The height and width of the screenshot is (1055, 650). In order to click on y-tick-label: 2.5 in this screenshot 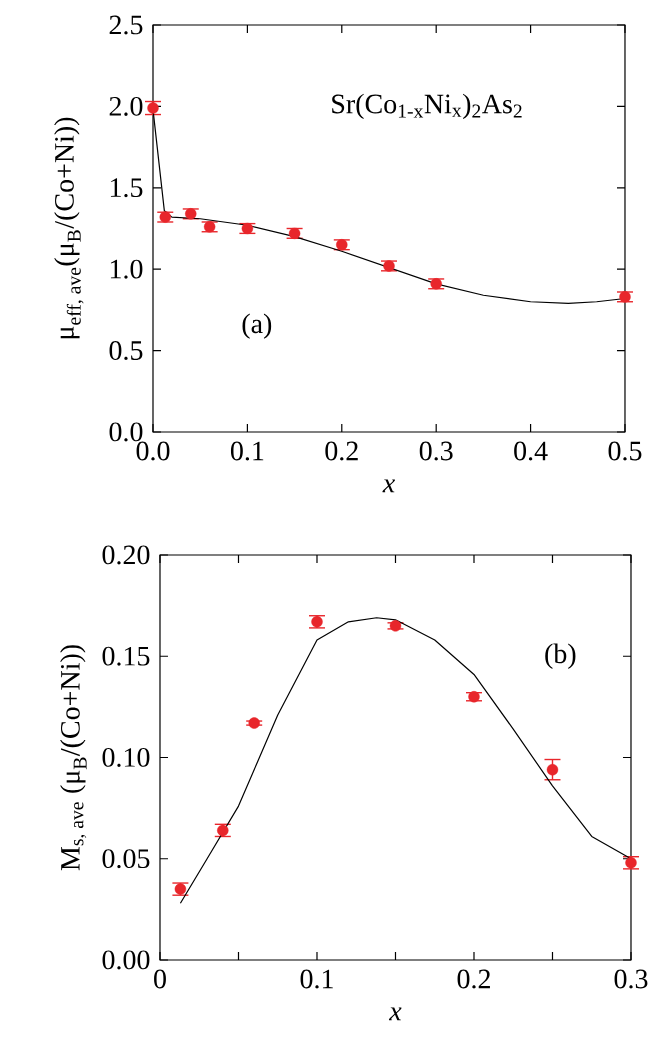, I will do `click(126, 25)`.